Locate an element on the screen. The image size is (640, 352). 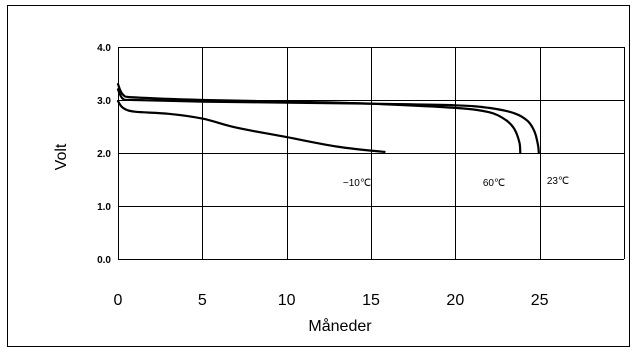
x-tick-label: 10 is located at coordinates (287, 300).